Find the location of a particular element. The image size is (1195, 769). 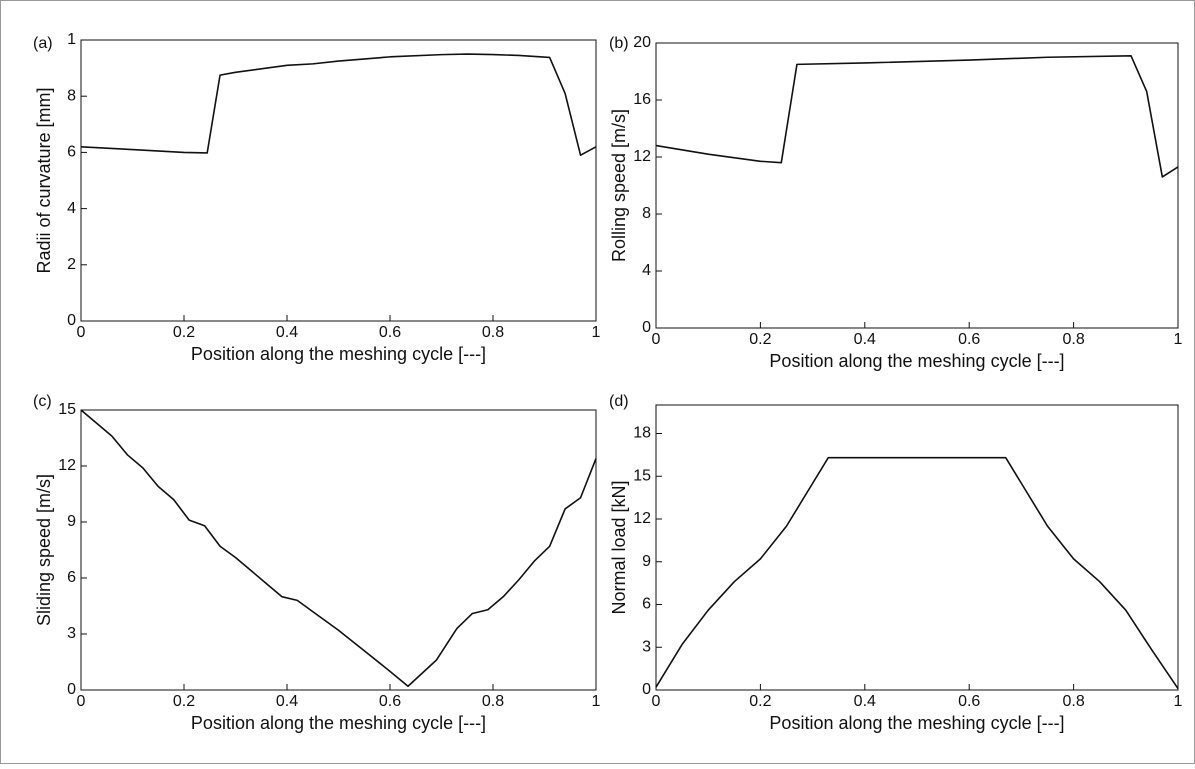

y-axis-label: Normal load [kN] is located at coordinates (619, 547).